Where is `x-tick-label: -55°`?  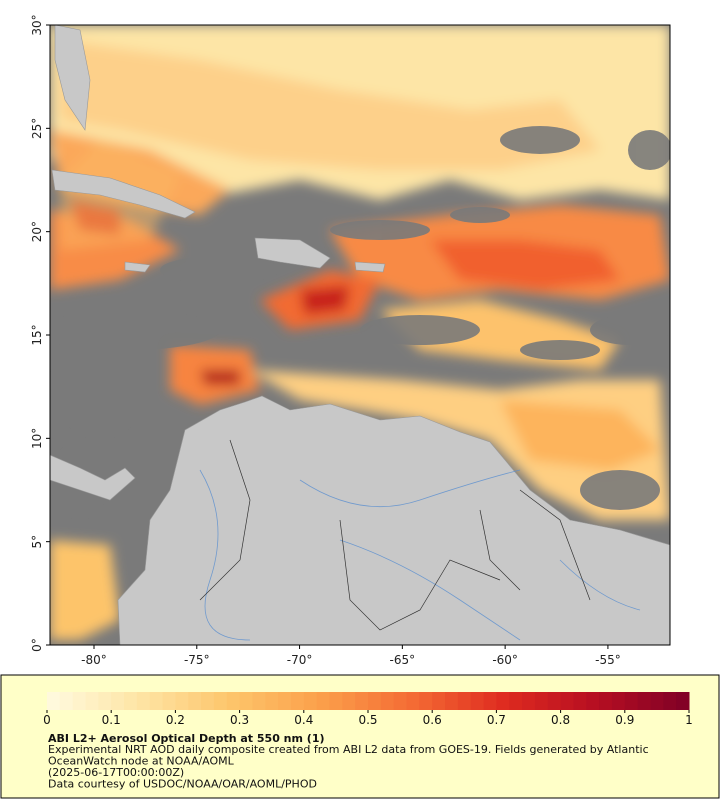 x-tick-label: -55° is located at coordinates (608, 660).